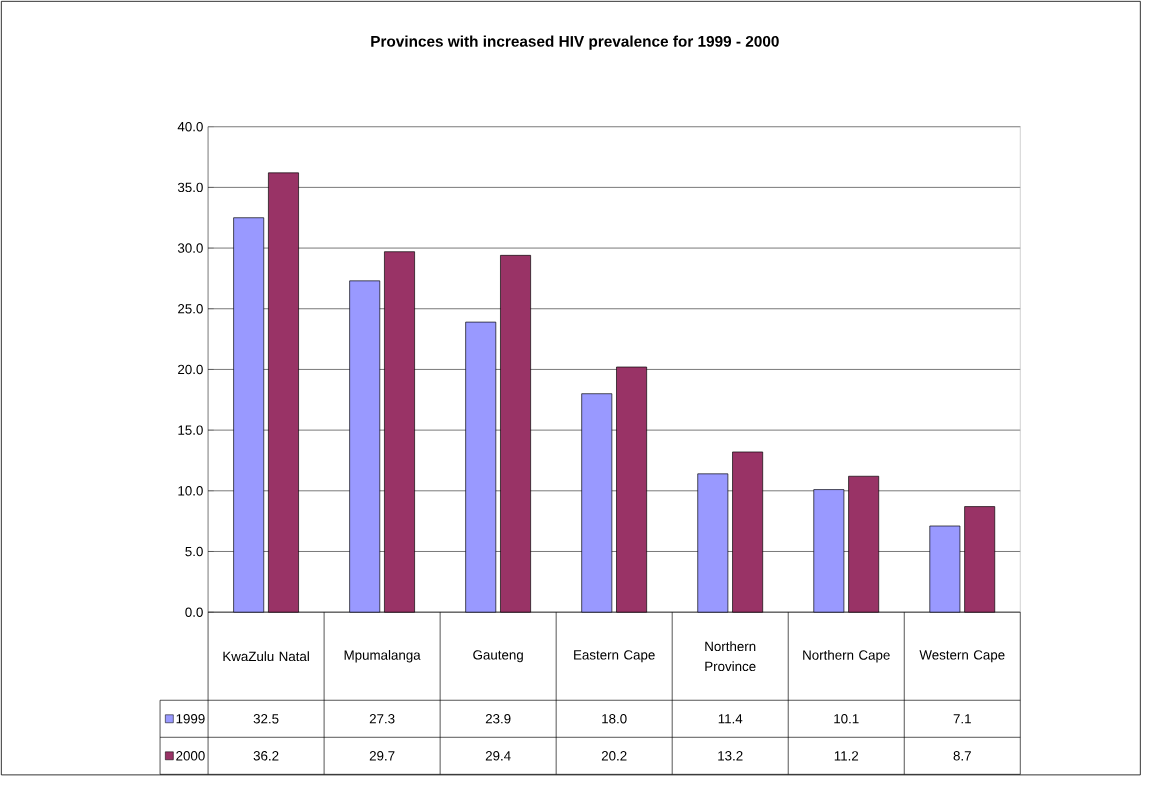 This screenshot has width=1151, height=790. What do you see at coordinates (190, 248) in the screenshot?
I see `y-tick-label: 30.0` at bounding box center [190, 248].